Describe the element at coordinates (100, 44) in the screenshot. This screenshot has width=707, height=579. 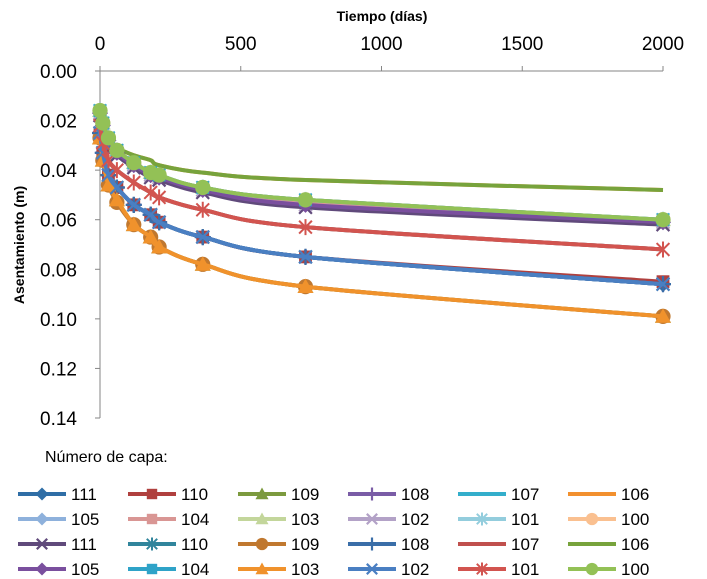
I see `x-tick-label: 0` at that location.